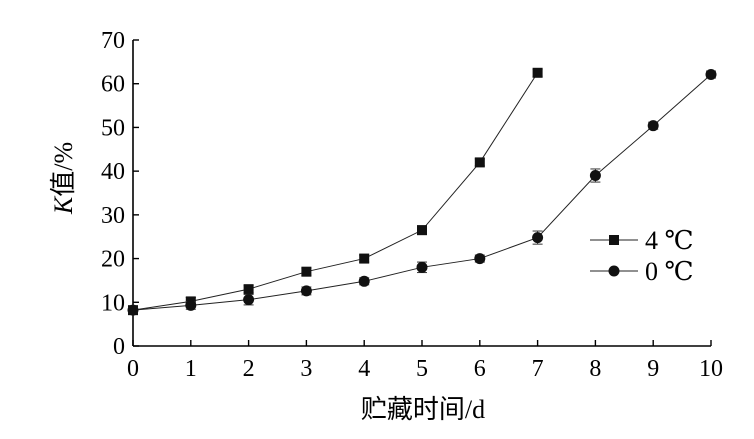 The width and height of the screenshot is (754, 439). I want to click on y-tick-label: 40, so click(113, 172).